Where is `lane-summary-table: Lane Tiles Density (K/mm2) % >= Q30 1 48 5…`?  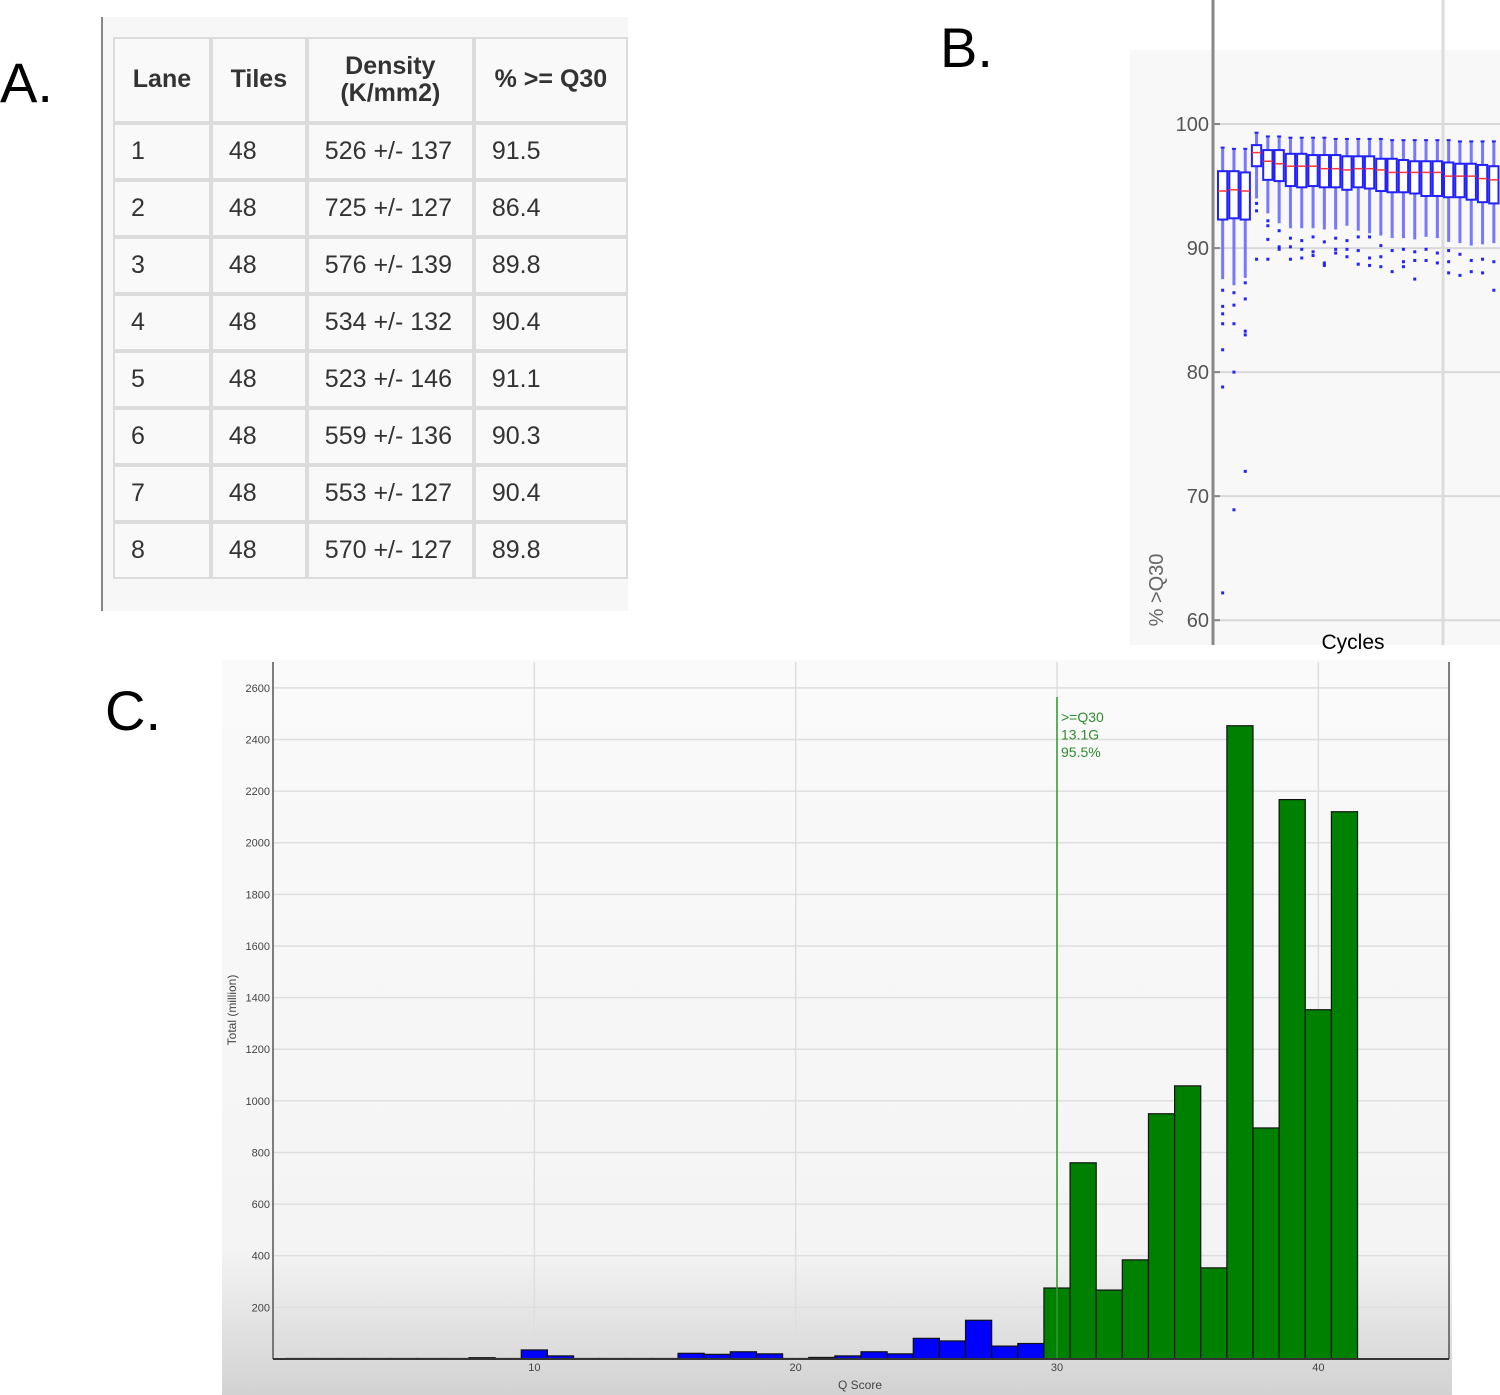
lane-summary-table: Lane Tiles Density (K/mm2) % >= Q30 1 48 5… is located at coordinates (370, 308).